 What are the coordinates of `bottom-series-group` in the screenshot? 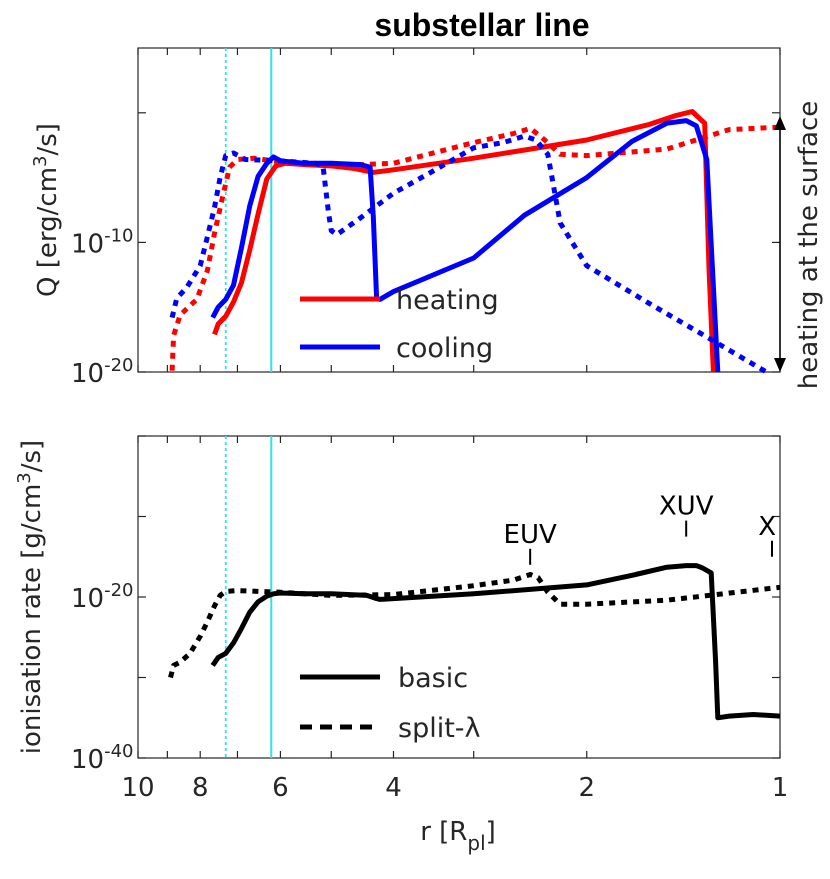 It's located at (474, 642).